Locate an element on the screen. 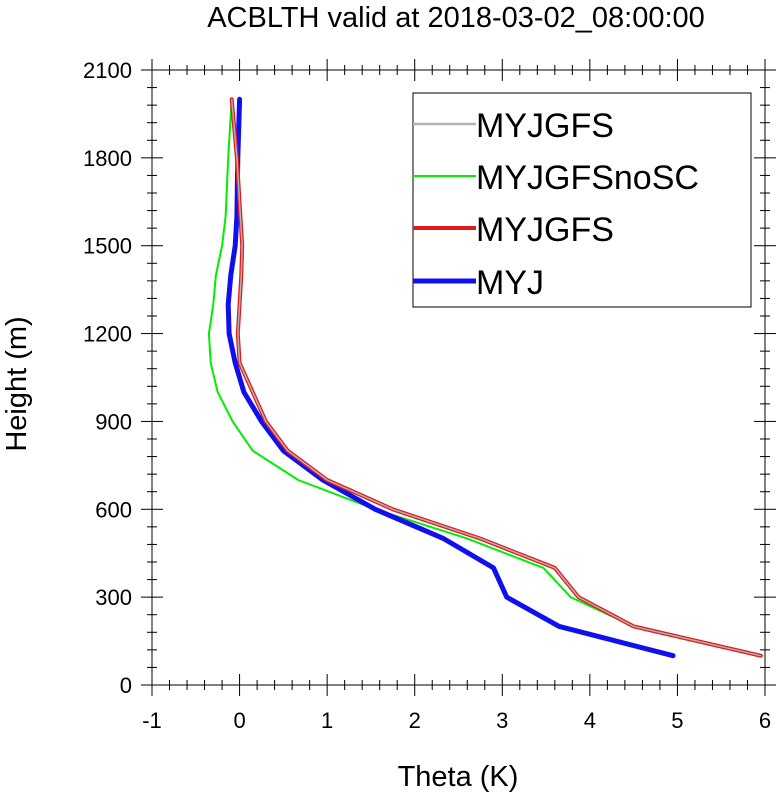 The height and width of the screenshot is (797, 783). legend-label-myjgfs-red: MYJGFS is located at coordinates (545, 230).